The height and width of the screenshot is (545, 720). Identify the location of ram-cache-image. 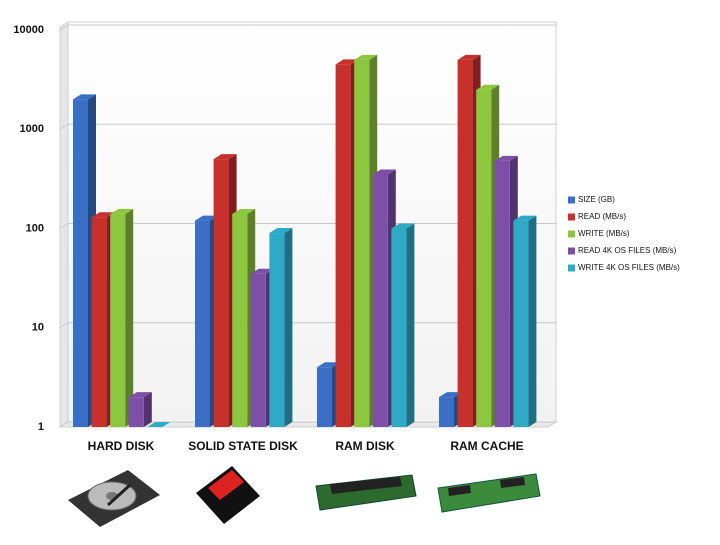
(489, 493).